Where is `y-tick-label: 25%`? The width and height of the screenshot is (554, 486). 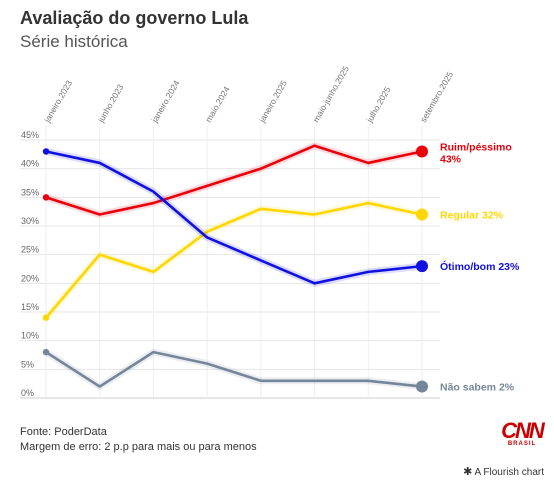 y-tick-label: 25% is located at coordinates (30, 250).